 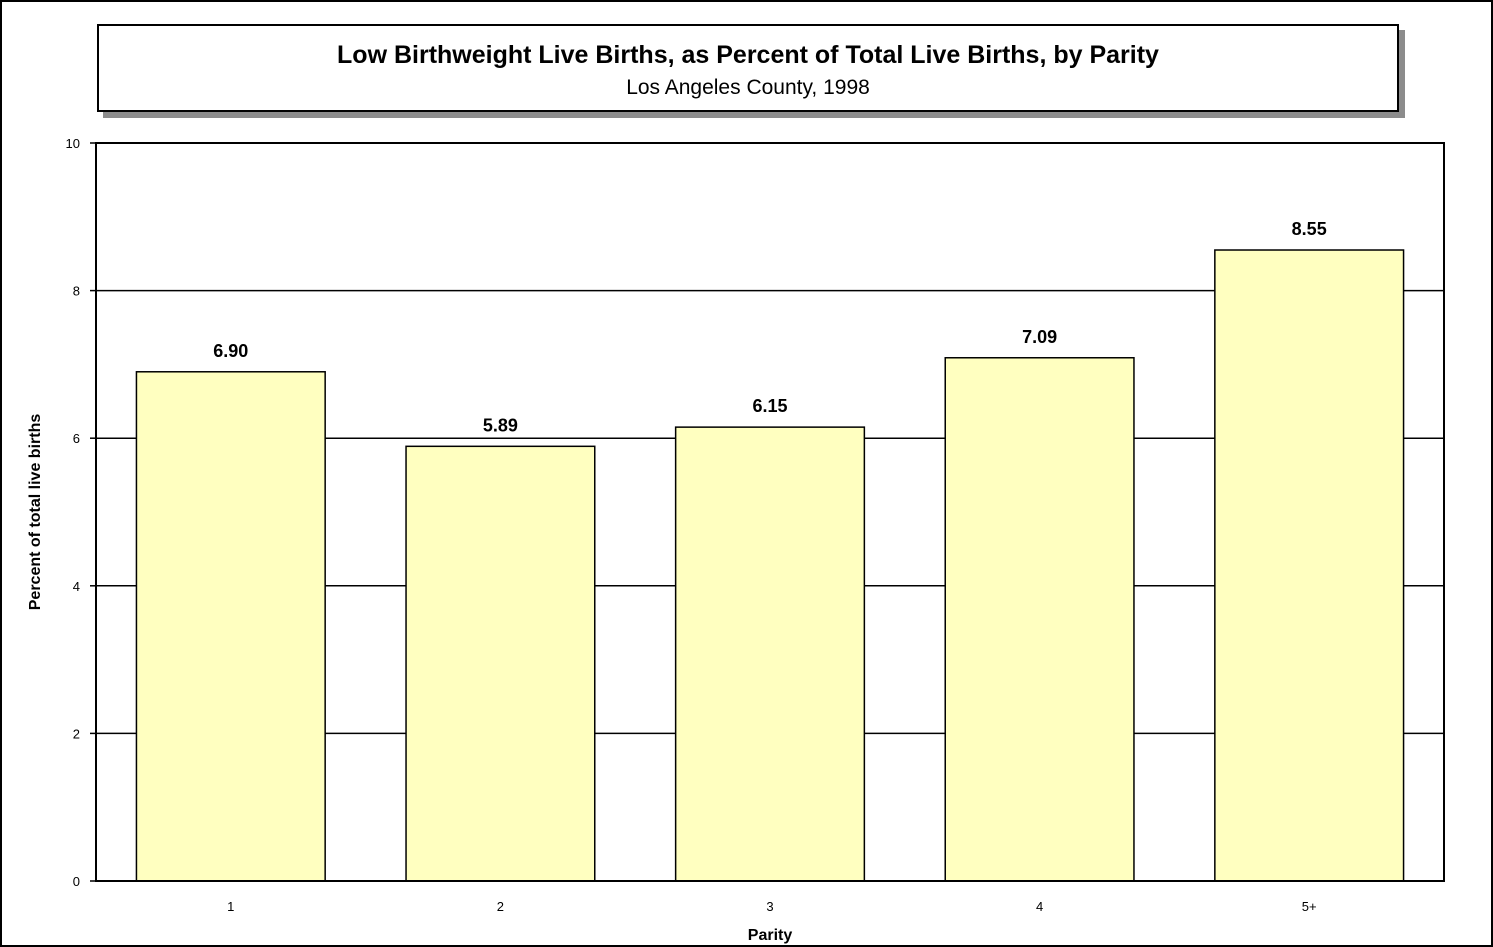 What do you see at coordinates (76, 291) in the screenshot?
I see `y-tick-label: 8` at bounding box center [76, 291].